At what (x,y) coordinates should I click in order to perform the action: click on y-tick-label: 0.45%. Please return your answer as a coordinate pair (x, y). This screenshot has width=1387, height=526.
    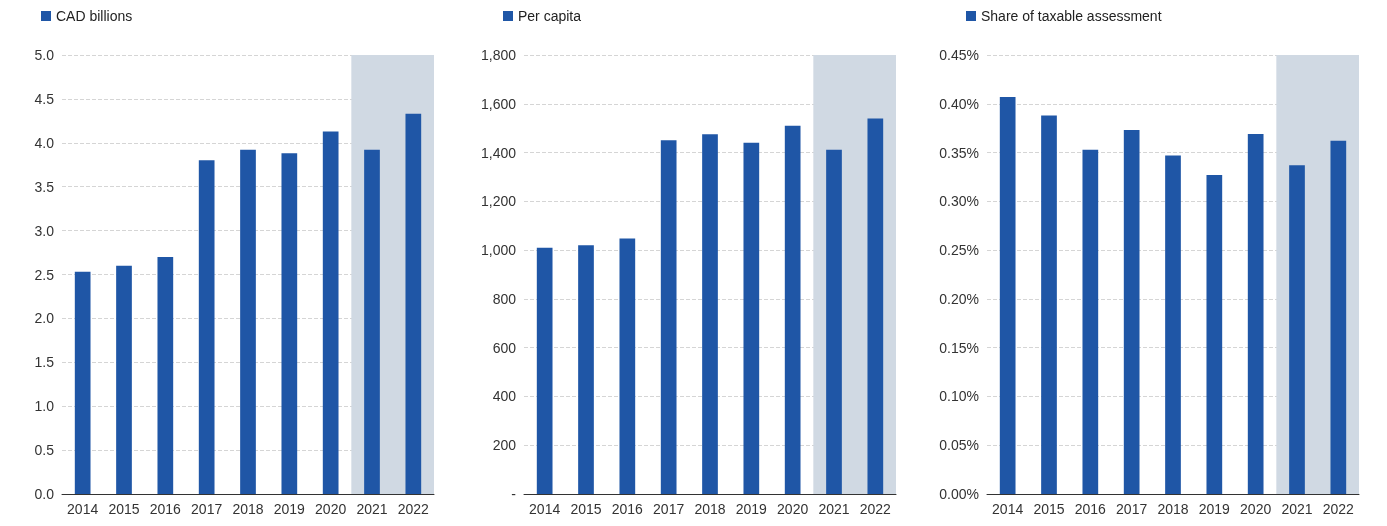
    Looking at the image, I should click on (958, 55).